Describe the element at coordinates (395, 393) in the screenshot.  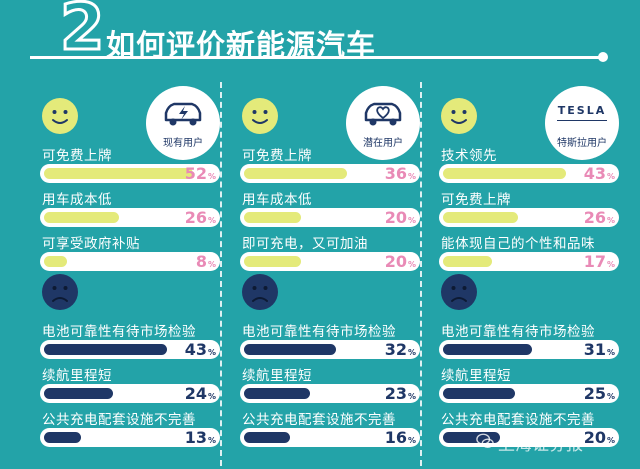
I see `value-number: 23` at that location.